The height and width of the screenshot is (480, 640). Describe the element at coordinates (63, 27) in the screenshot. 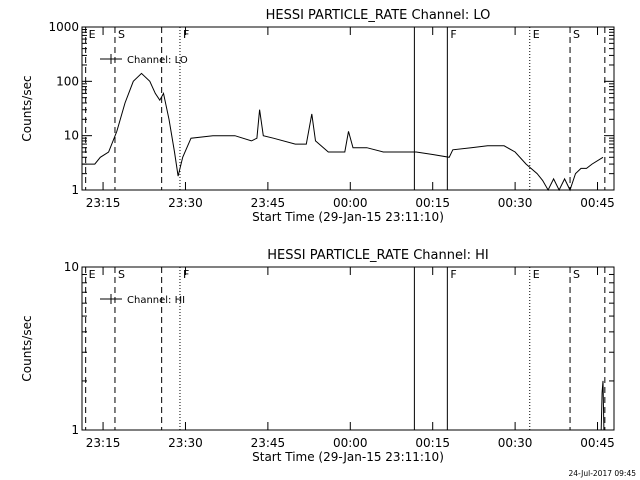

I see `y-tick-label: 1000` at that location.